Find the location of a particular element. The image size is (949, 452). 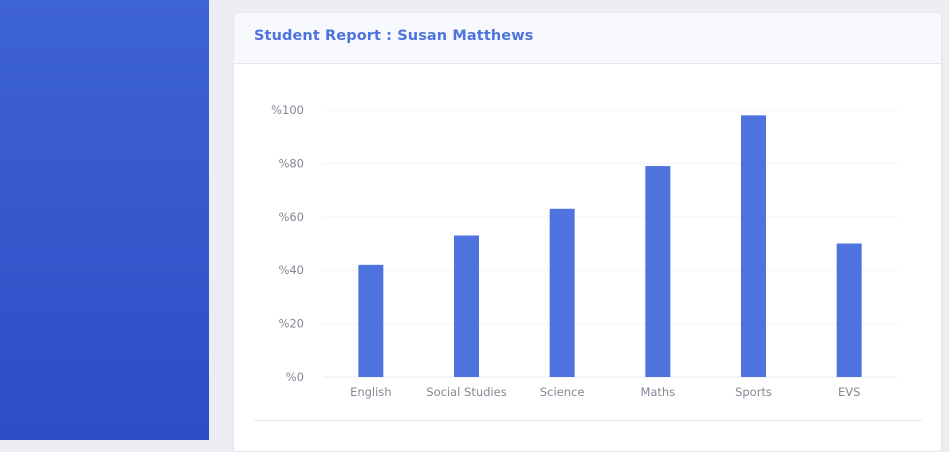

bar-social-studies is located at coordinates (466, 306).